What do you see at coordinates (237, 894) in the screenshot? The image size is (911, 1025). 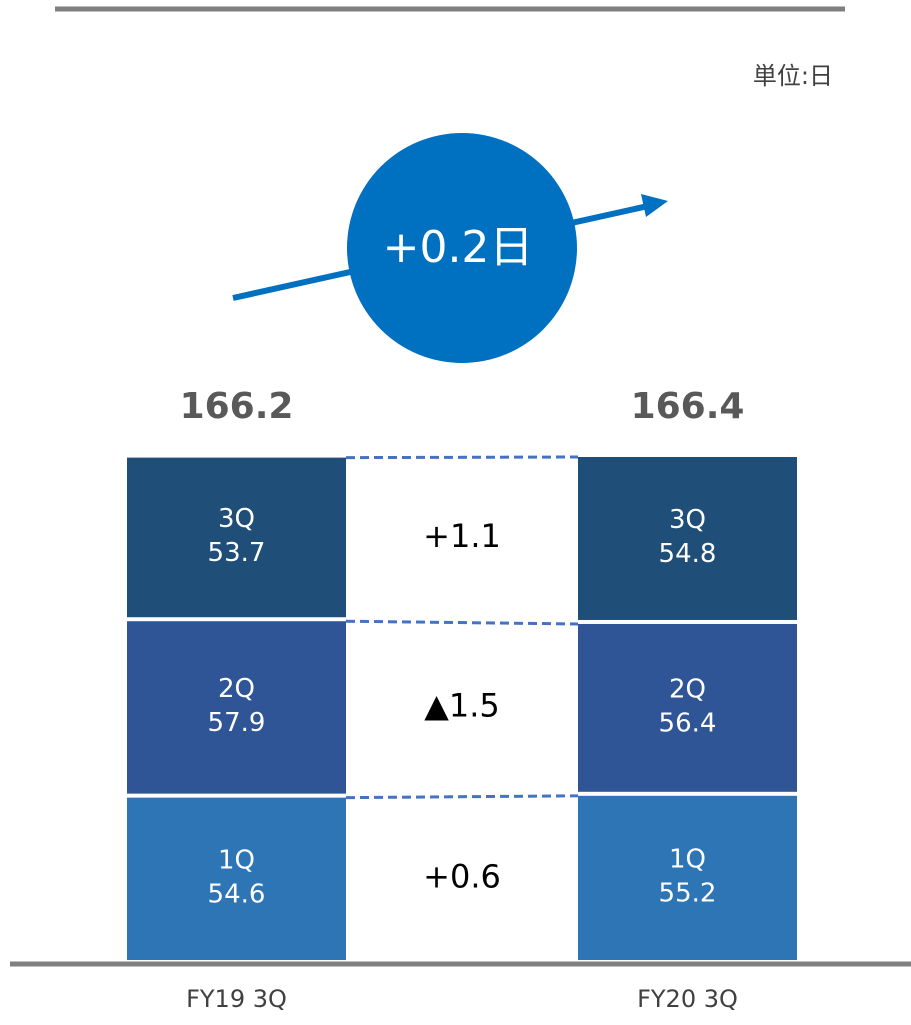 I see `segment-value: 54.6` at bounding box center [237, 894].